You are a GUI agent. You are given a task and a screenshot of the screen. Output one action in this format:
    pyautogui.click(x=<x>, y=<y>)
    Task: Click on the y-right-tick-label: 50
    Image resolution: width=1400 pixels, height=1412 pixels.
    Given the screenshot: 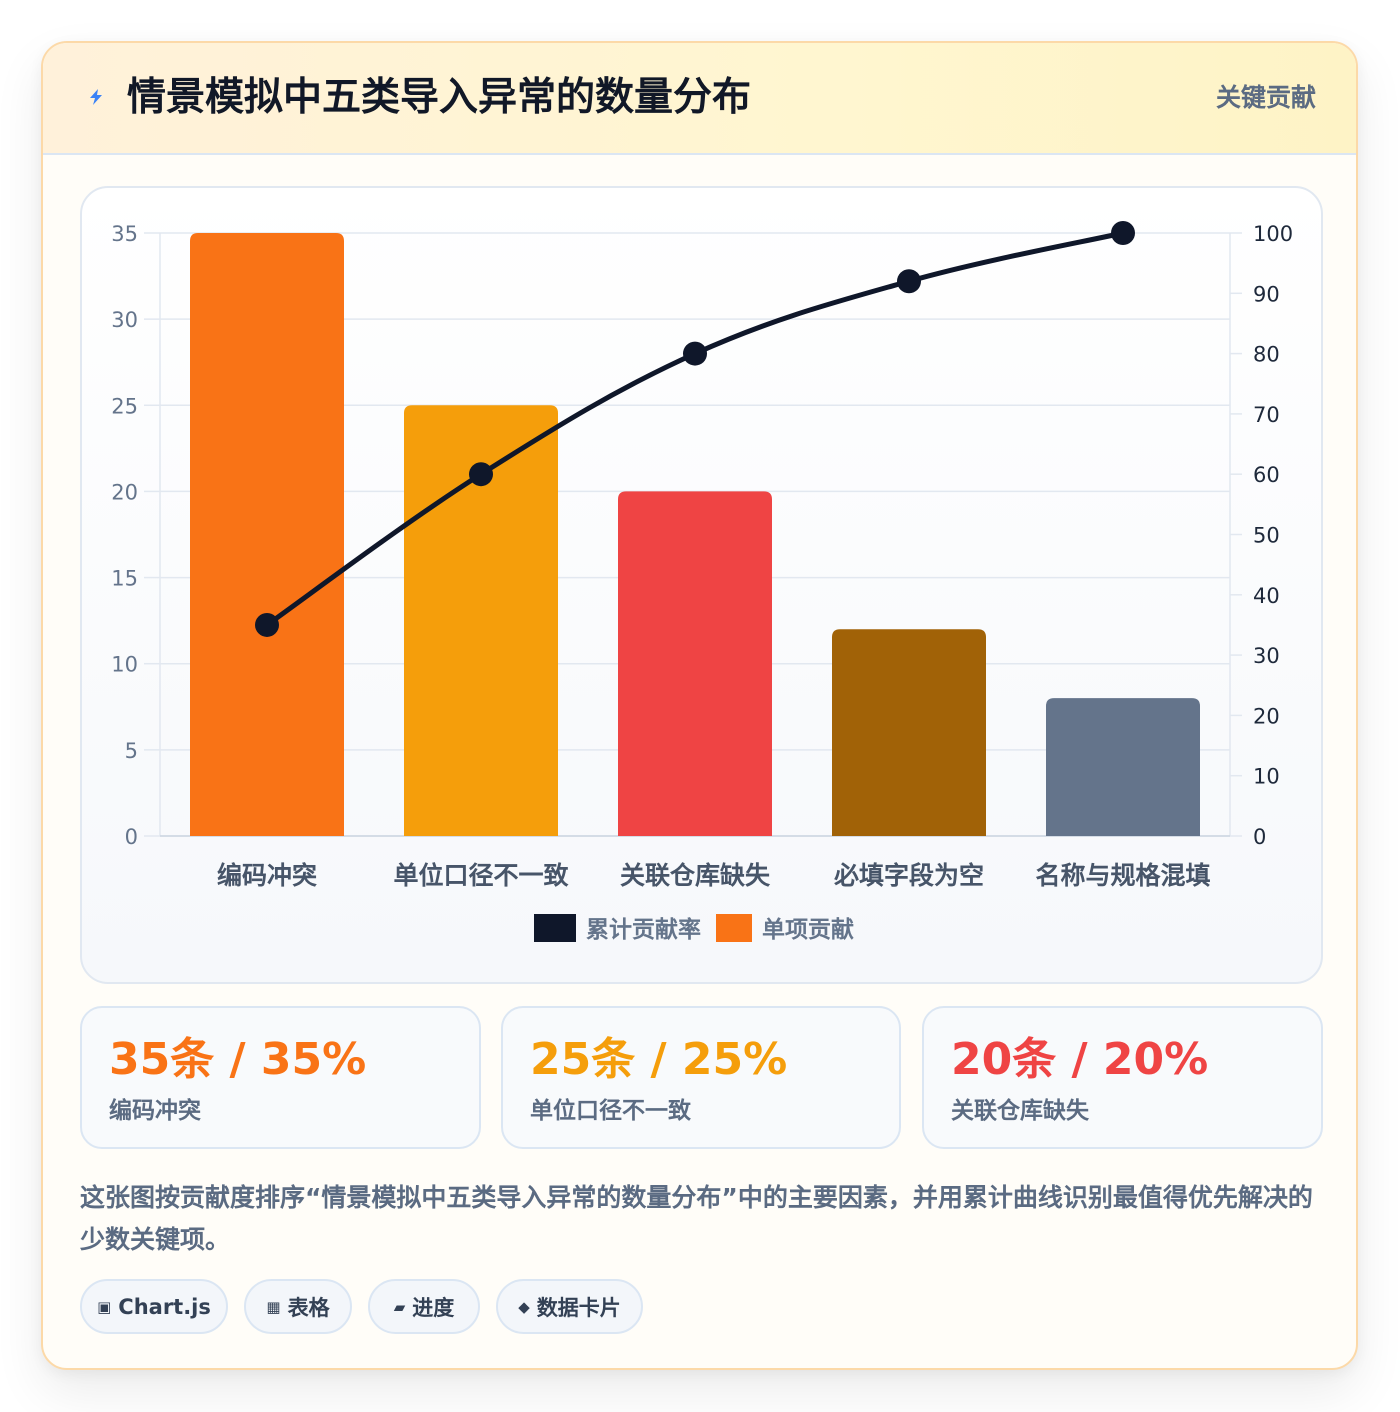 What is the action you would take?
    pyautogui.click(x=1266, y=536)
    